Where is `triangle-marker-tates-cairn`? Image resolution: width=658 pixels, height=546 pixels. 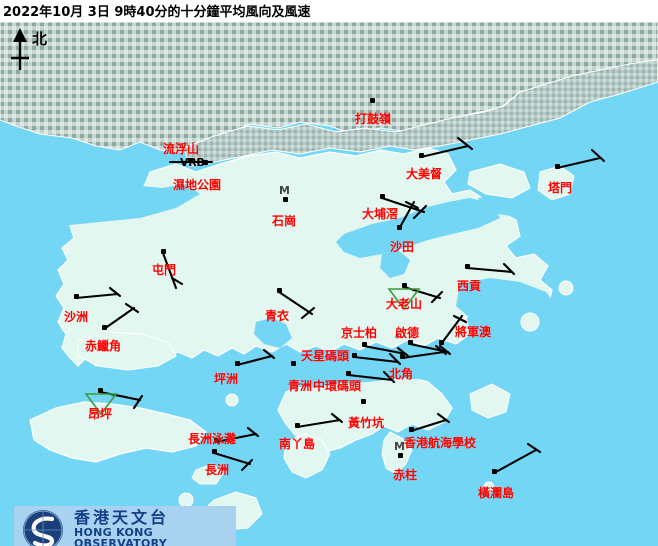 triangle-marker-tates-cairn is located at coordinates (404, 299).